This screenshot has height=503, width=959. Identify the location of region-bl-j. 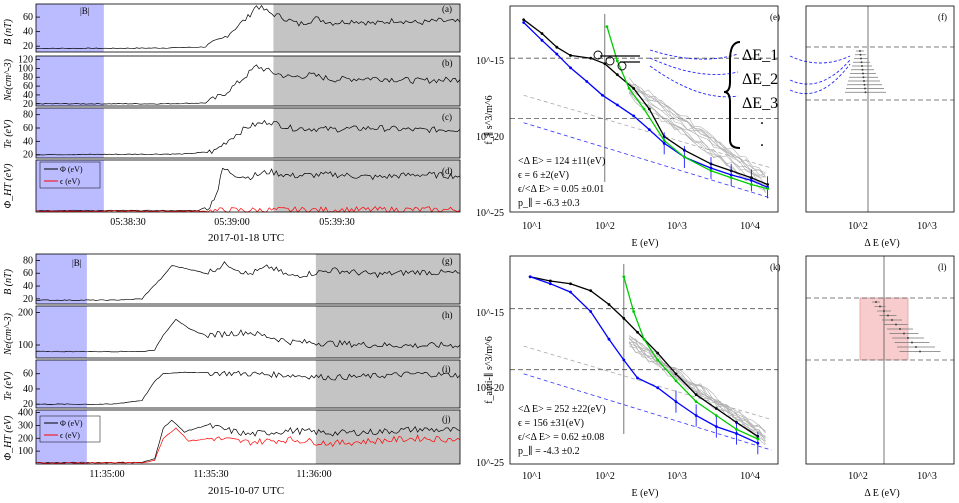
(61, 437).